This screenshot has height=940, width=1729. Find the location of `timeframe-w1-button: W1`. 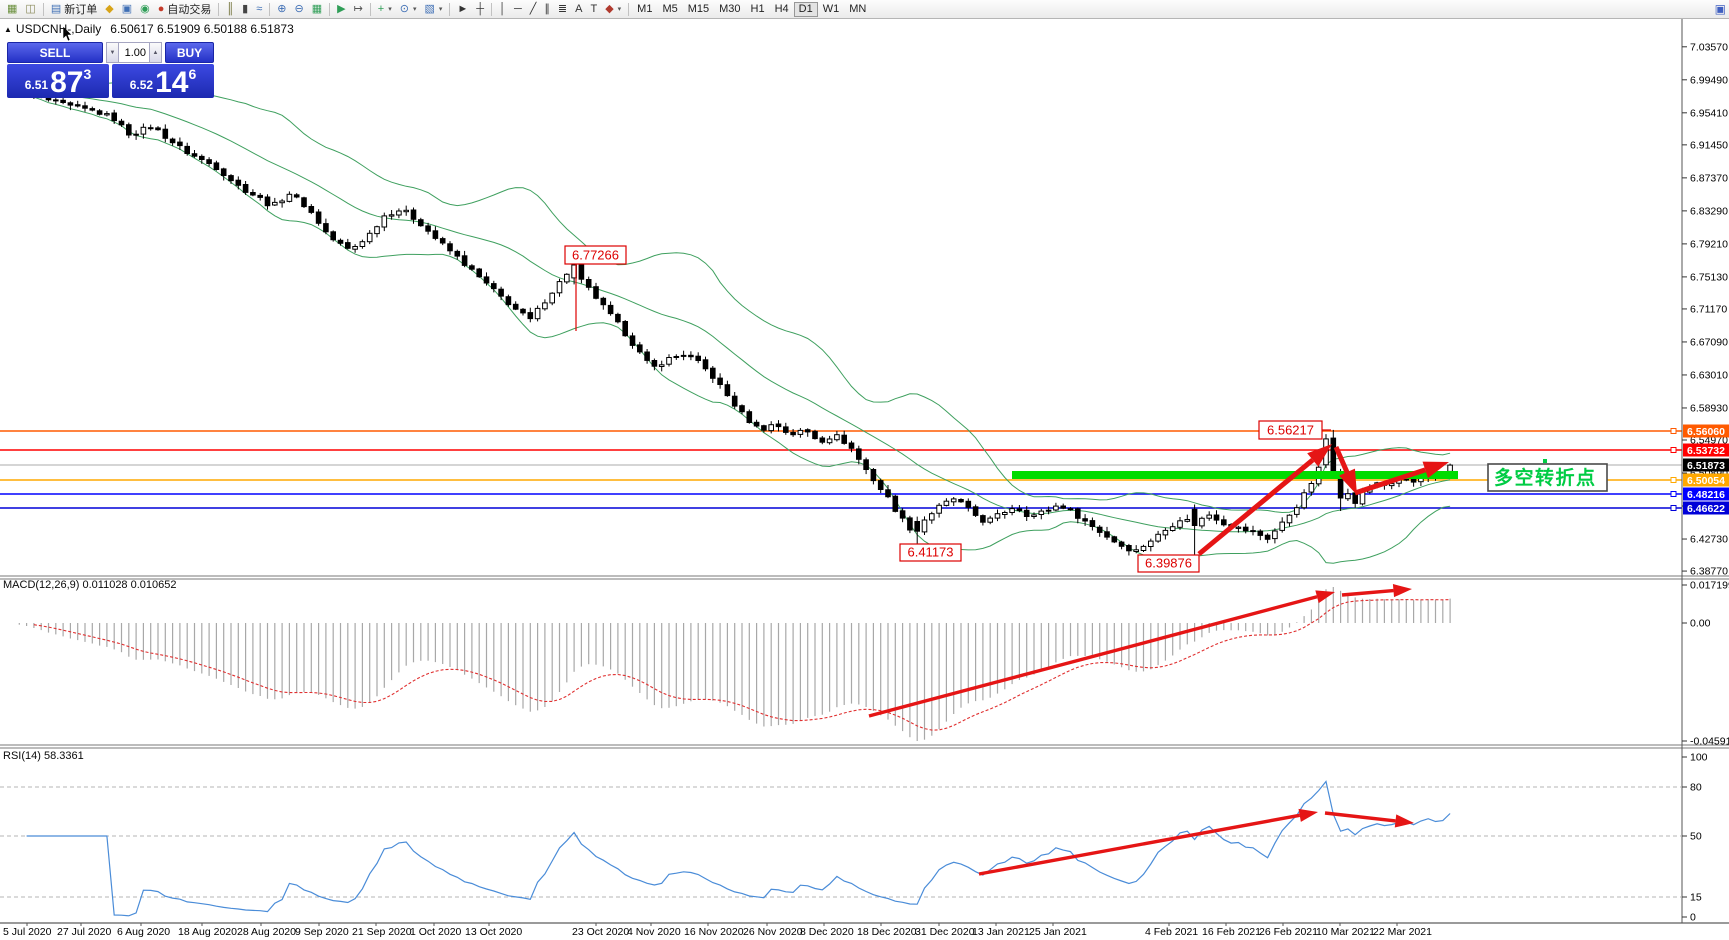

timeframe-w1-button: W1 is located at coordinates (831, 8).